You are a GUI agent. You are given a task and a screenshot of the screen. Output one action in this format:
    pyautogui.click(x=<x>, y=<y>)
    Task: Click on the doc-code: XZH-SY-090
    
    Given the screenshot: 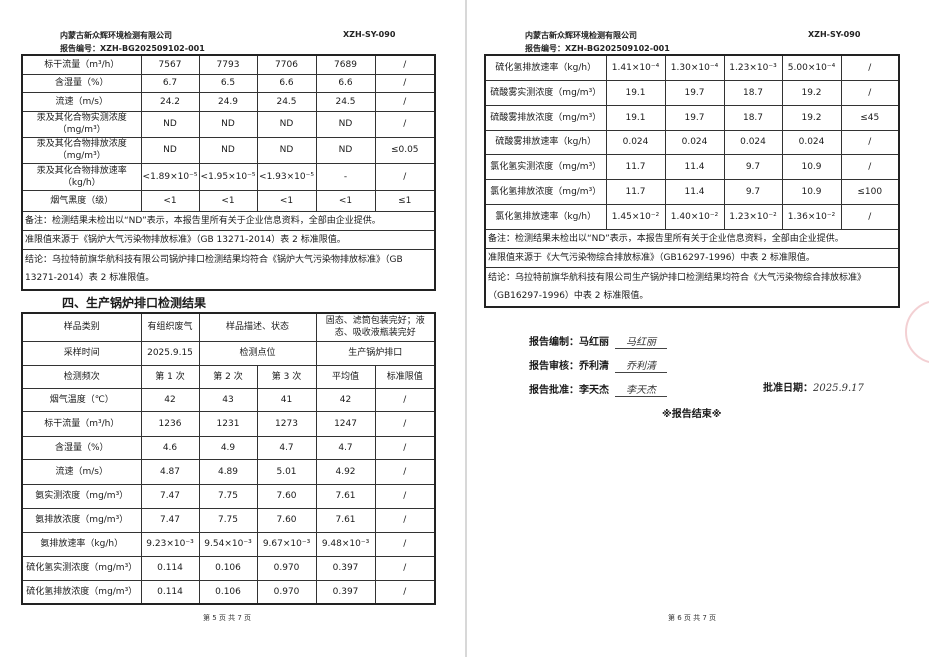 What is the action you would take?
    pyautogui.click(x=369, y=34)
    